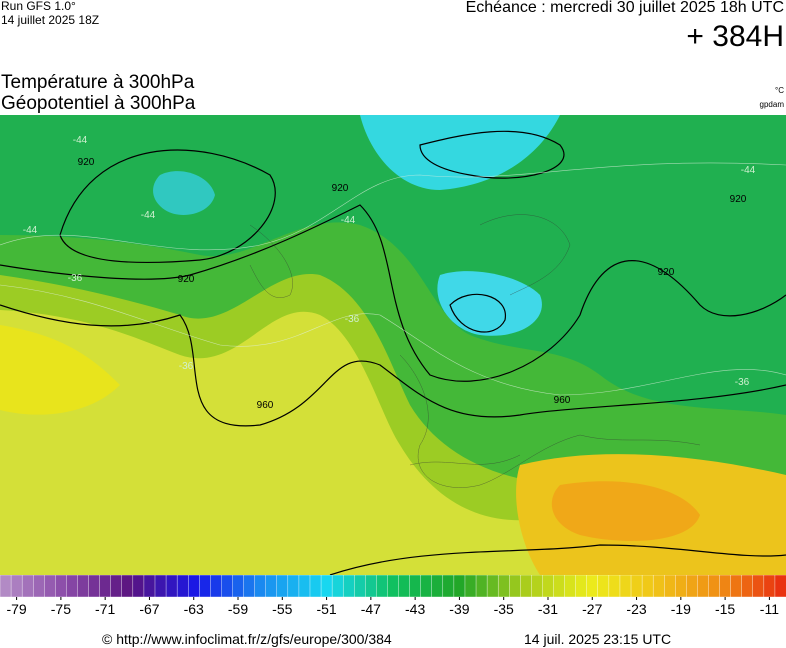 The width and height of the screenshot is (786, 648). I want to click on tick-label: -75, so click(61, 609).